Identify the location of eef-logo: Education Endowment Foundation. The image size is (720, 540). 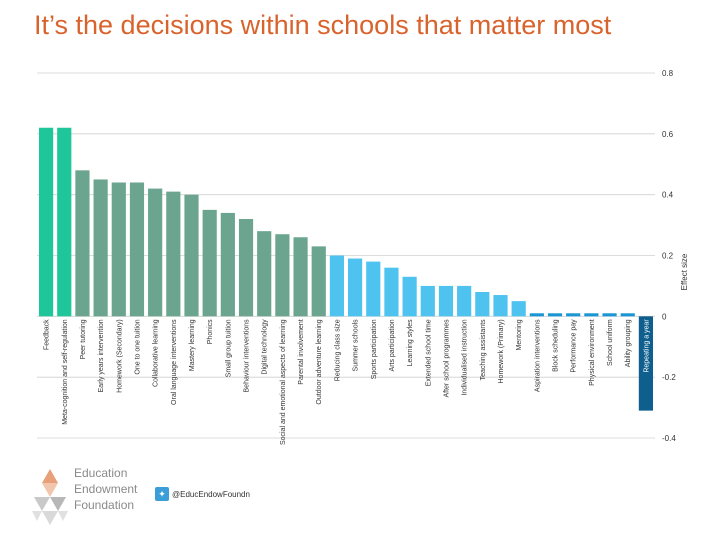
(95, 497).